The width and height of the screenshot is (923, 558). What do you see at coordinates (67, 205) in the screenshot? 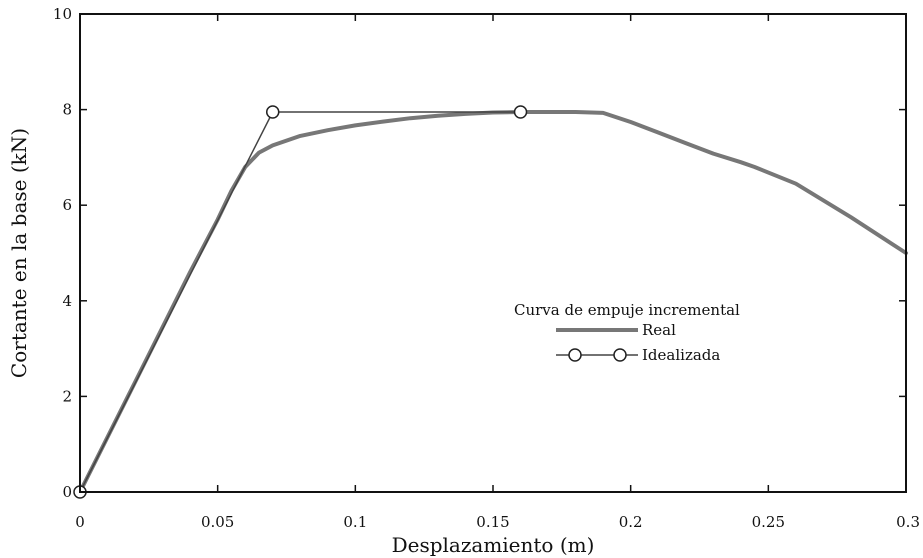
I see `y-tick-label: 6` at bounding box center [67, 205].